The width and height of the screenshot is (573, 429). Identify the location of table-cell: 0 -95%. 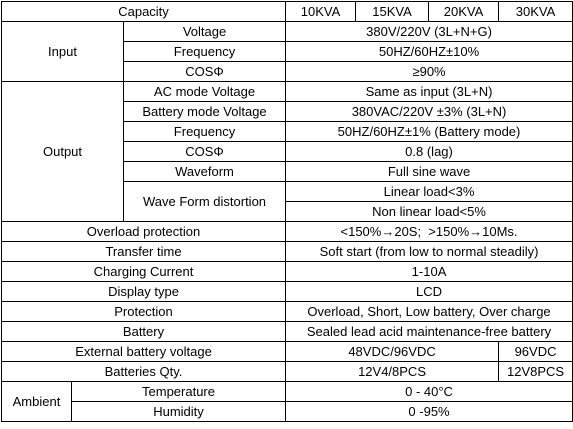
(429, 411).